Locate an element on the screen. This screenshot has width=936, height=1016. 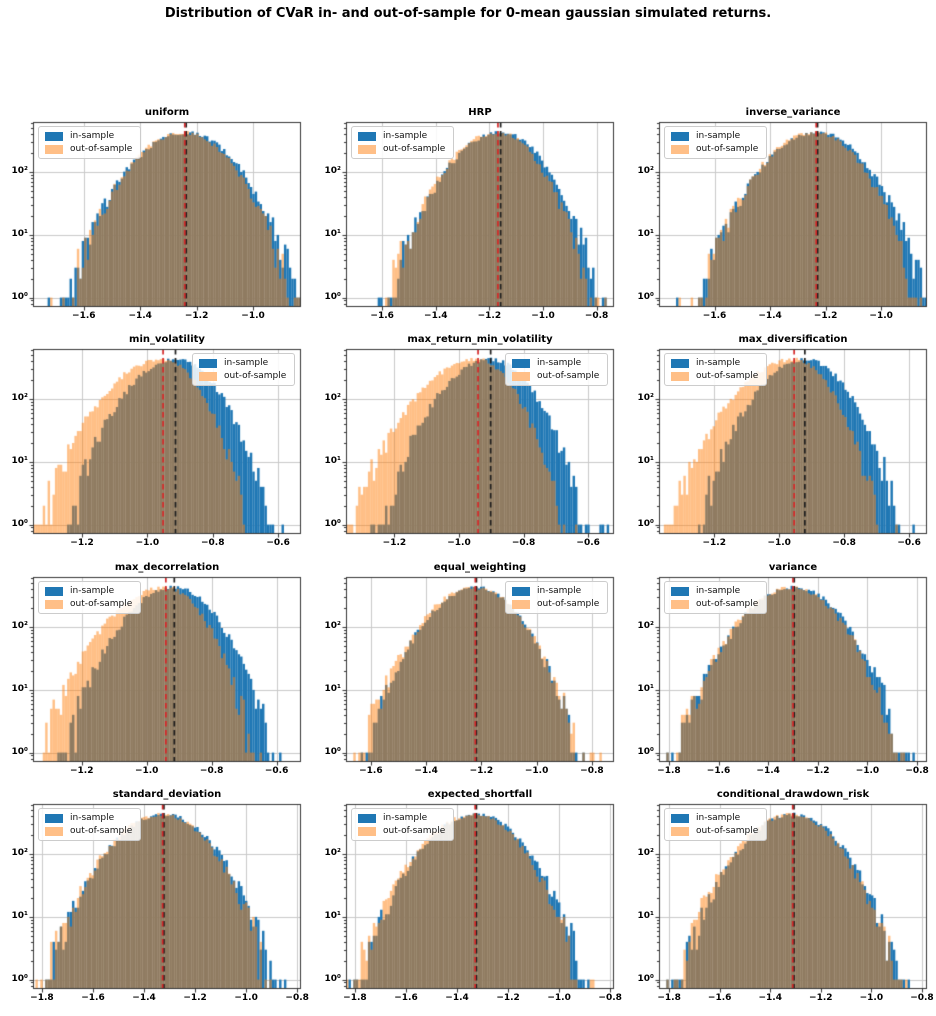
axis-title-equal_weighting: equal_weighting is located at coordinates (480, 567).